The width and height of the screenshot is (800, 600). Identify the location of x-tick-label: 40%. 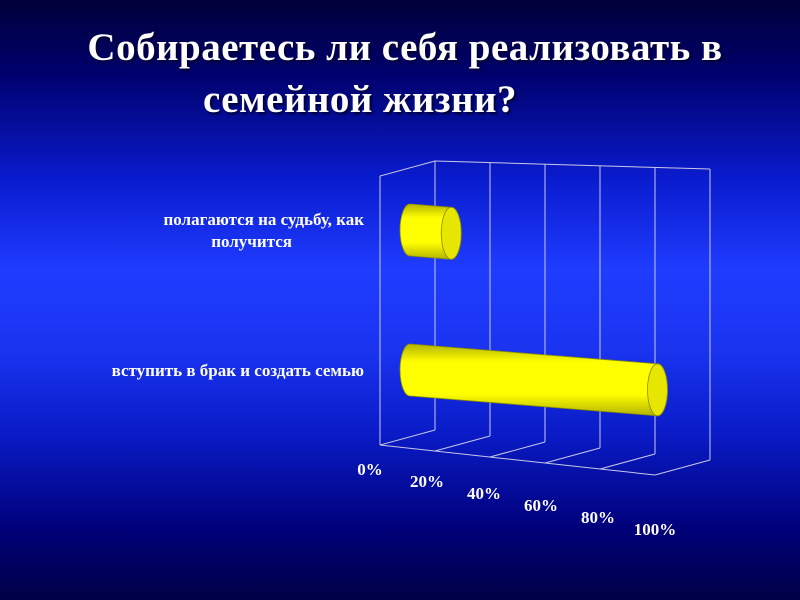
(484, 493).